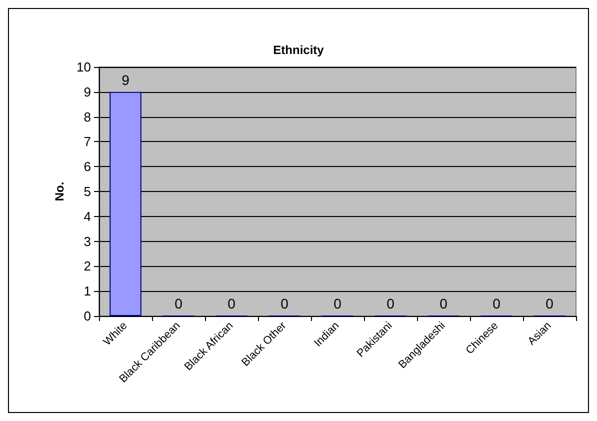  Describe the element at coordinates (87, 142) in the screenshot. I see `y-tick-label: 7` at that location.